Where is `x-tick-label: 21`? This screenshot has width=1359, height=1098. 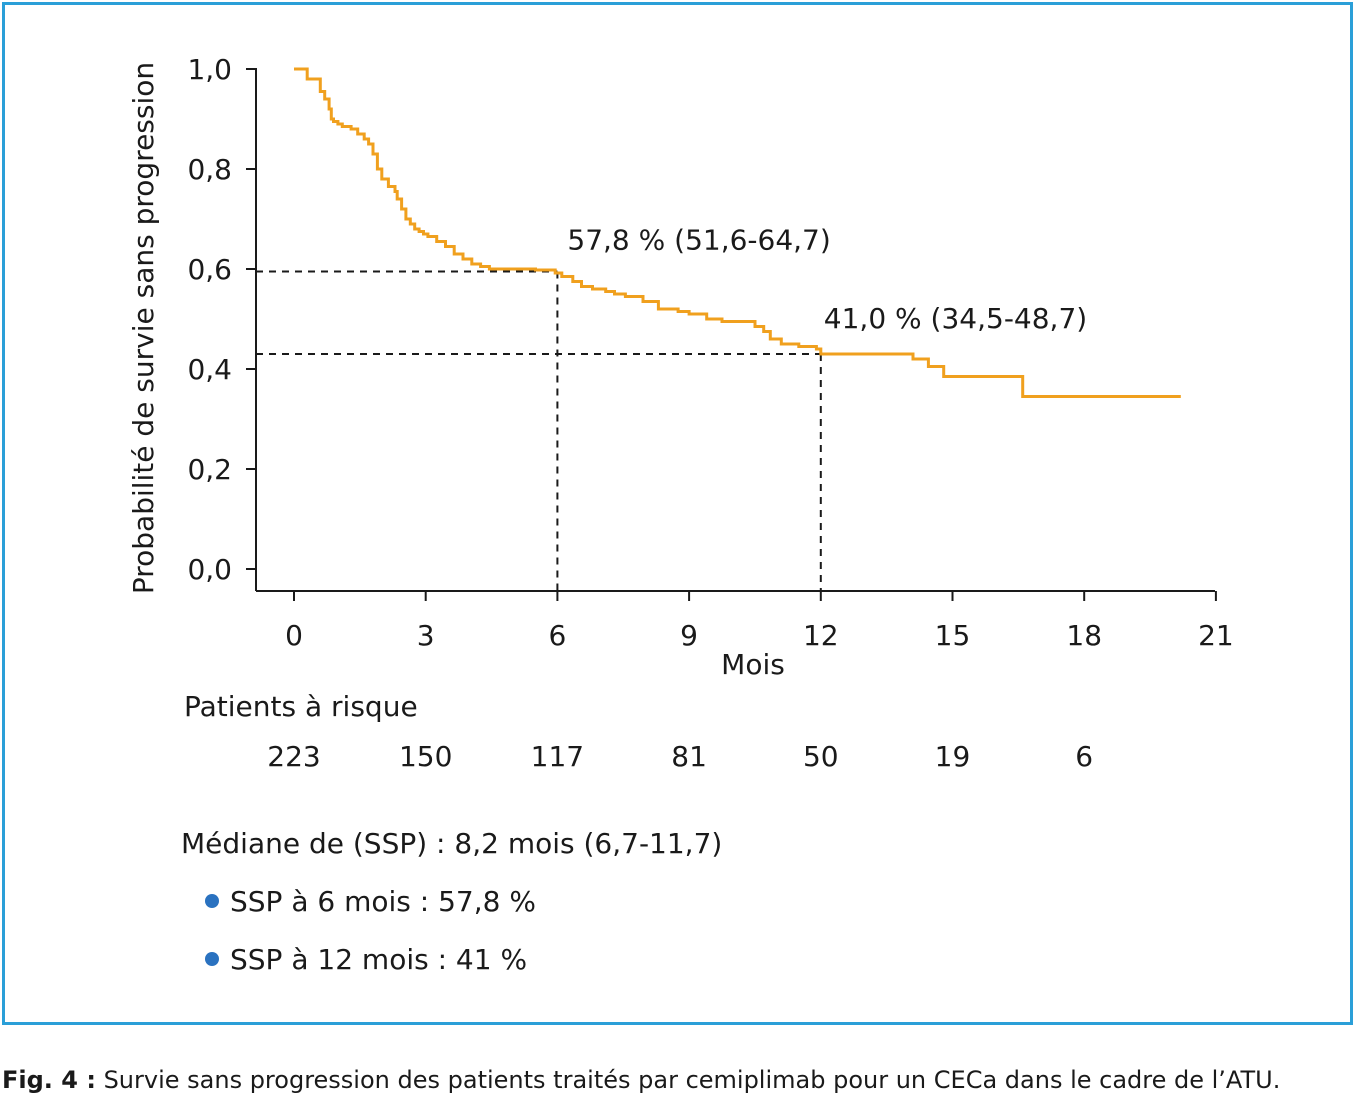 x-tick-label: 21 is located at coordinates (1216, 635).